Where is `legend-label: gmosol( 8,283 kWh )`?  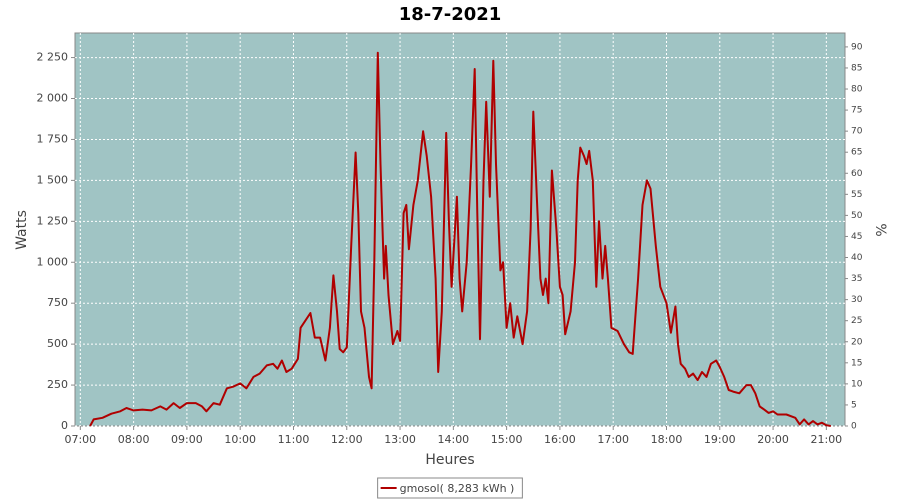
legend-label: gmosol( 8,283 kWh ) is located at coordinates (457, 488).